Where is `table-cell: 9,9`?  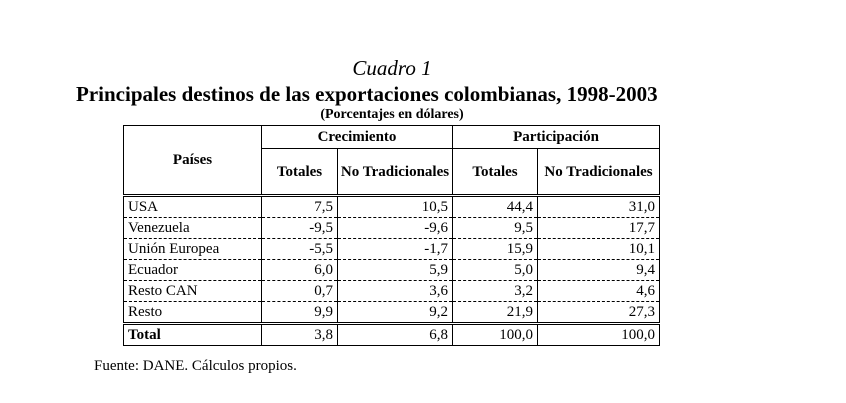
table-cell: 9,9 is located at coordinates (299, 312).